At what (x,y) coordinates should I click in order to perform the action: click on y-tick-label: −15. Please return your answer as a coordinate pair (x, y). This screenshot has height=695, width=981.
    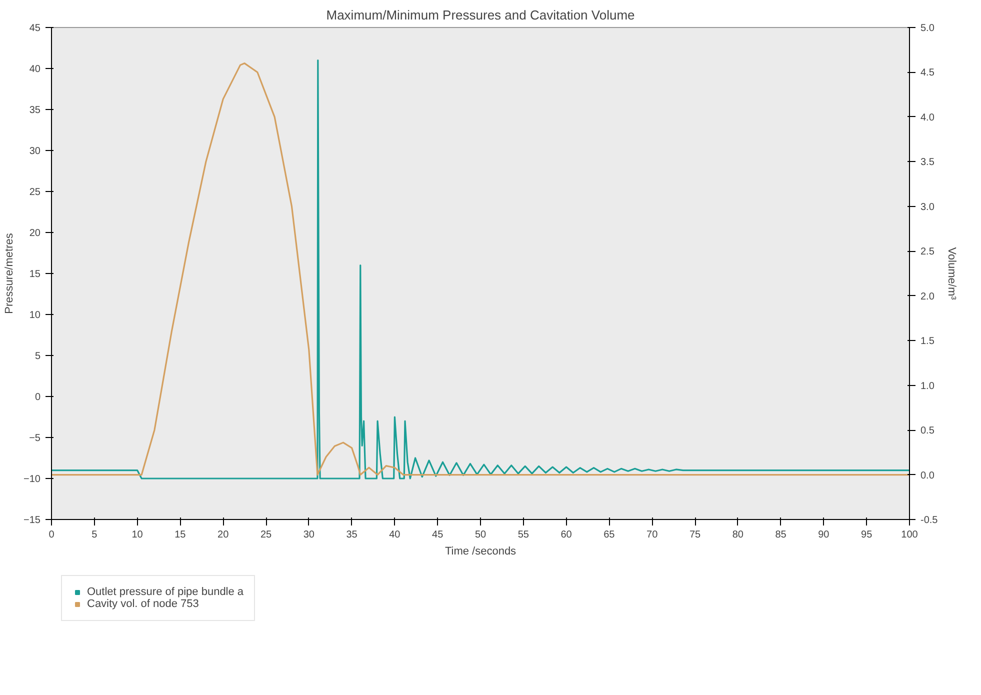
    Looking at the image, I should click on (32, 520).